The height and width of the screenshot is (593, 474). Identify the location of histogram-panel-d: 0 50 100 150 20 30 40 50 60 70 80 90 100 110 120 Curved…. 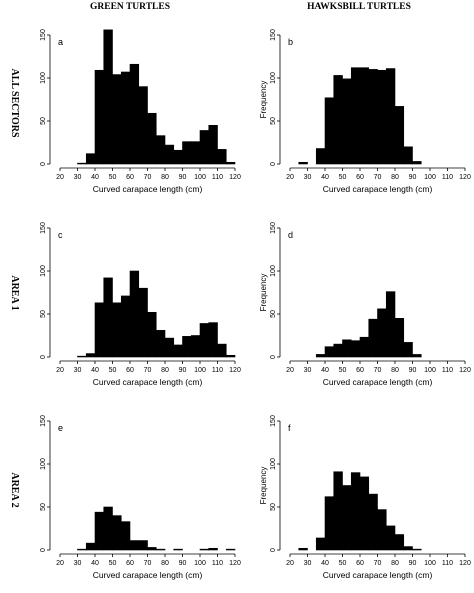
(365, 304).